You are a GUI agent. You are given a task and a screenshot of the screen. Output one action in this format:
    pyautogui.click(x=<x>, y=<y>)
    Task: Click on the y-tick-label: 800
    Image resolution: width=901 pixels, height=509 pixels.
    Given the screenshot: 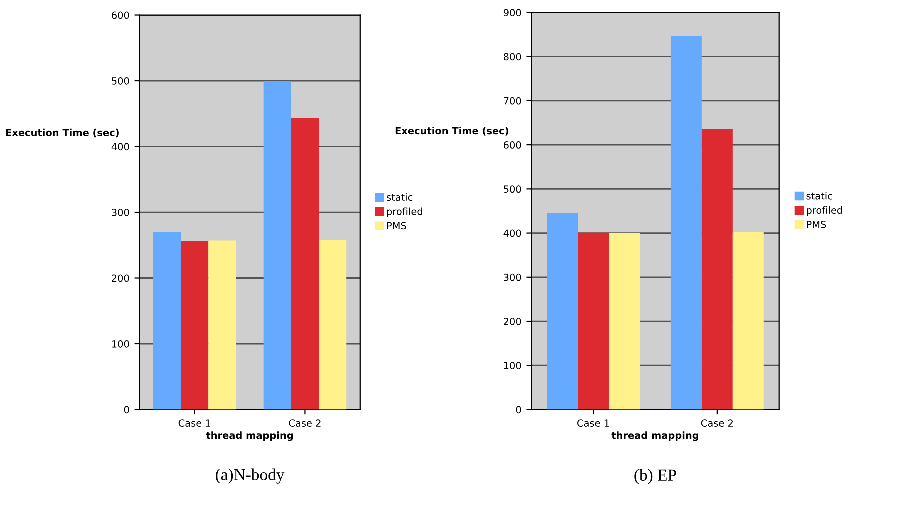 What is the action you would take?
    pyautogui.click(x=513, y=57)
    